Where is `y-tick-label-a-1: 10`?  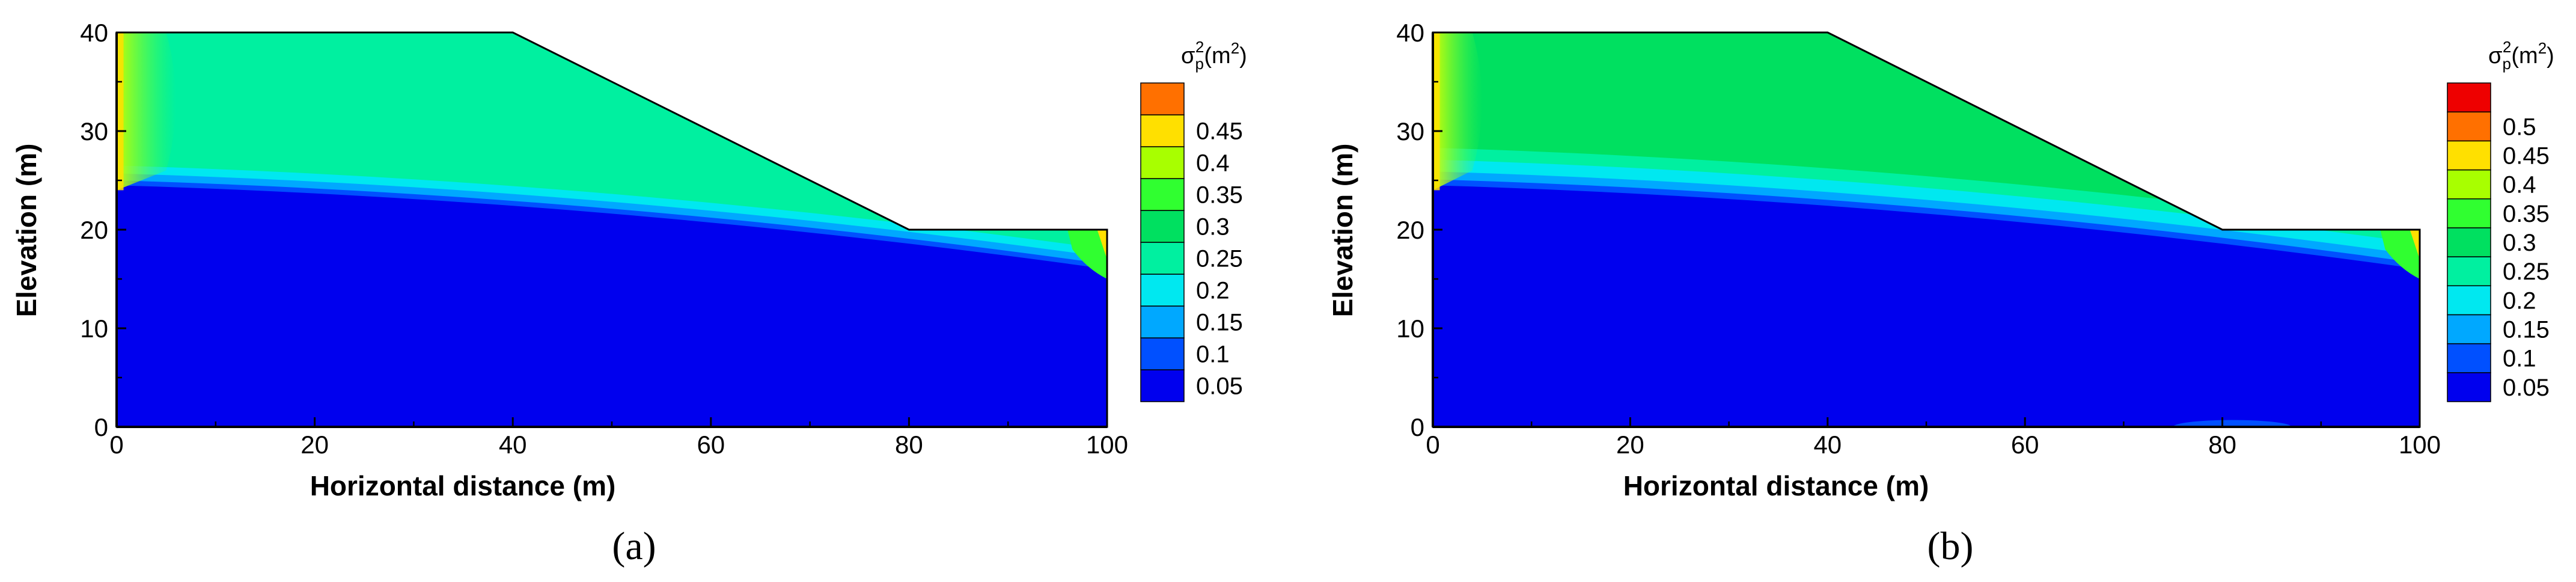
y-tick-label-a-1: 10 is located at coordinates (94, 329).